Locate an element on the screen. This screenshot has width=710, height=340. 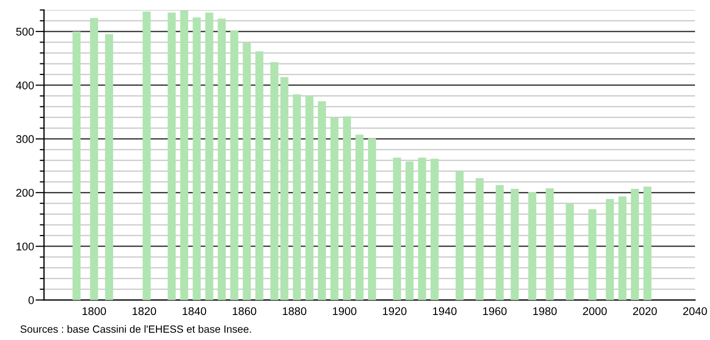
x-tick-label: 2020 is located at coordinates (645, 311).